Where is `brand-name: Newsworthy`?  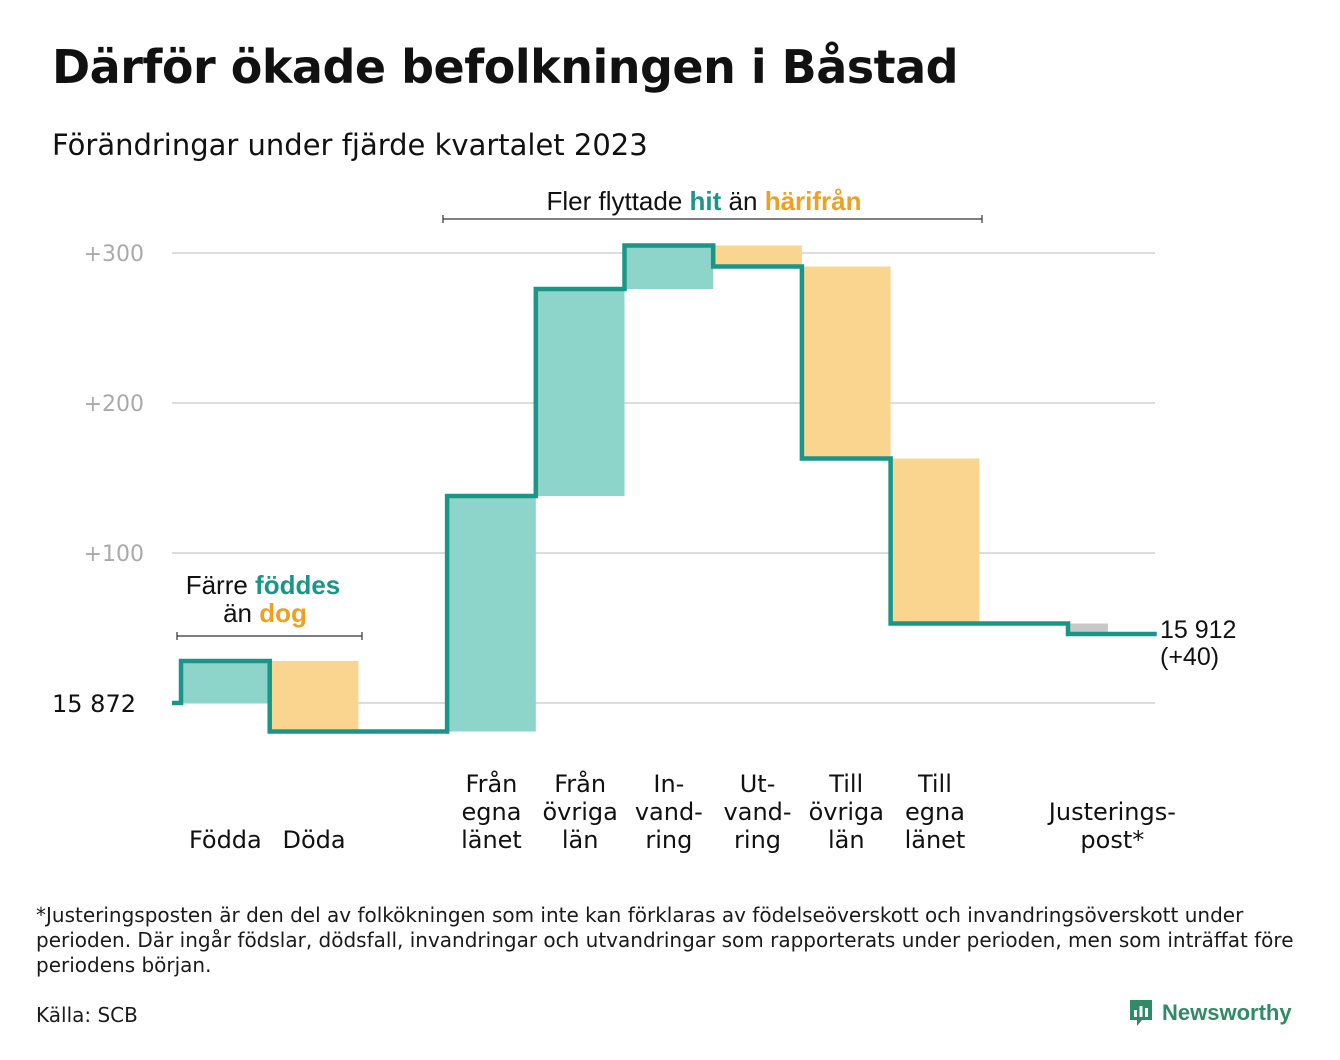
brand-name: Newsworthy is located at coordinates (1227, 1012).